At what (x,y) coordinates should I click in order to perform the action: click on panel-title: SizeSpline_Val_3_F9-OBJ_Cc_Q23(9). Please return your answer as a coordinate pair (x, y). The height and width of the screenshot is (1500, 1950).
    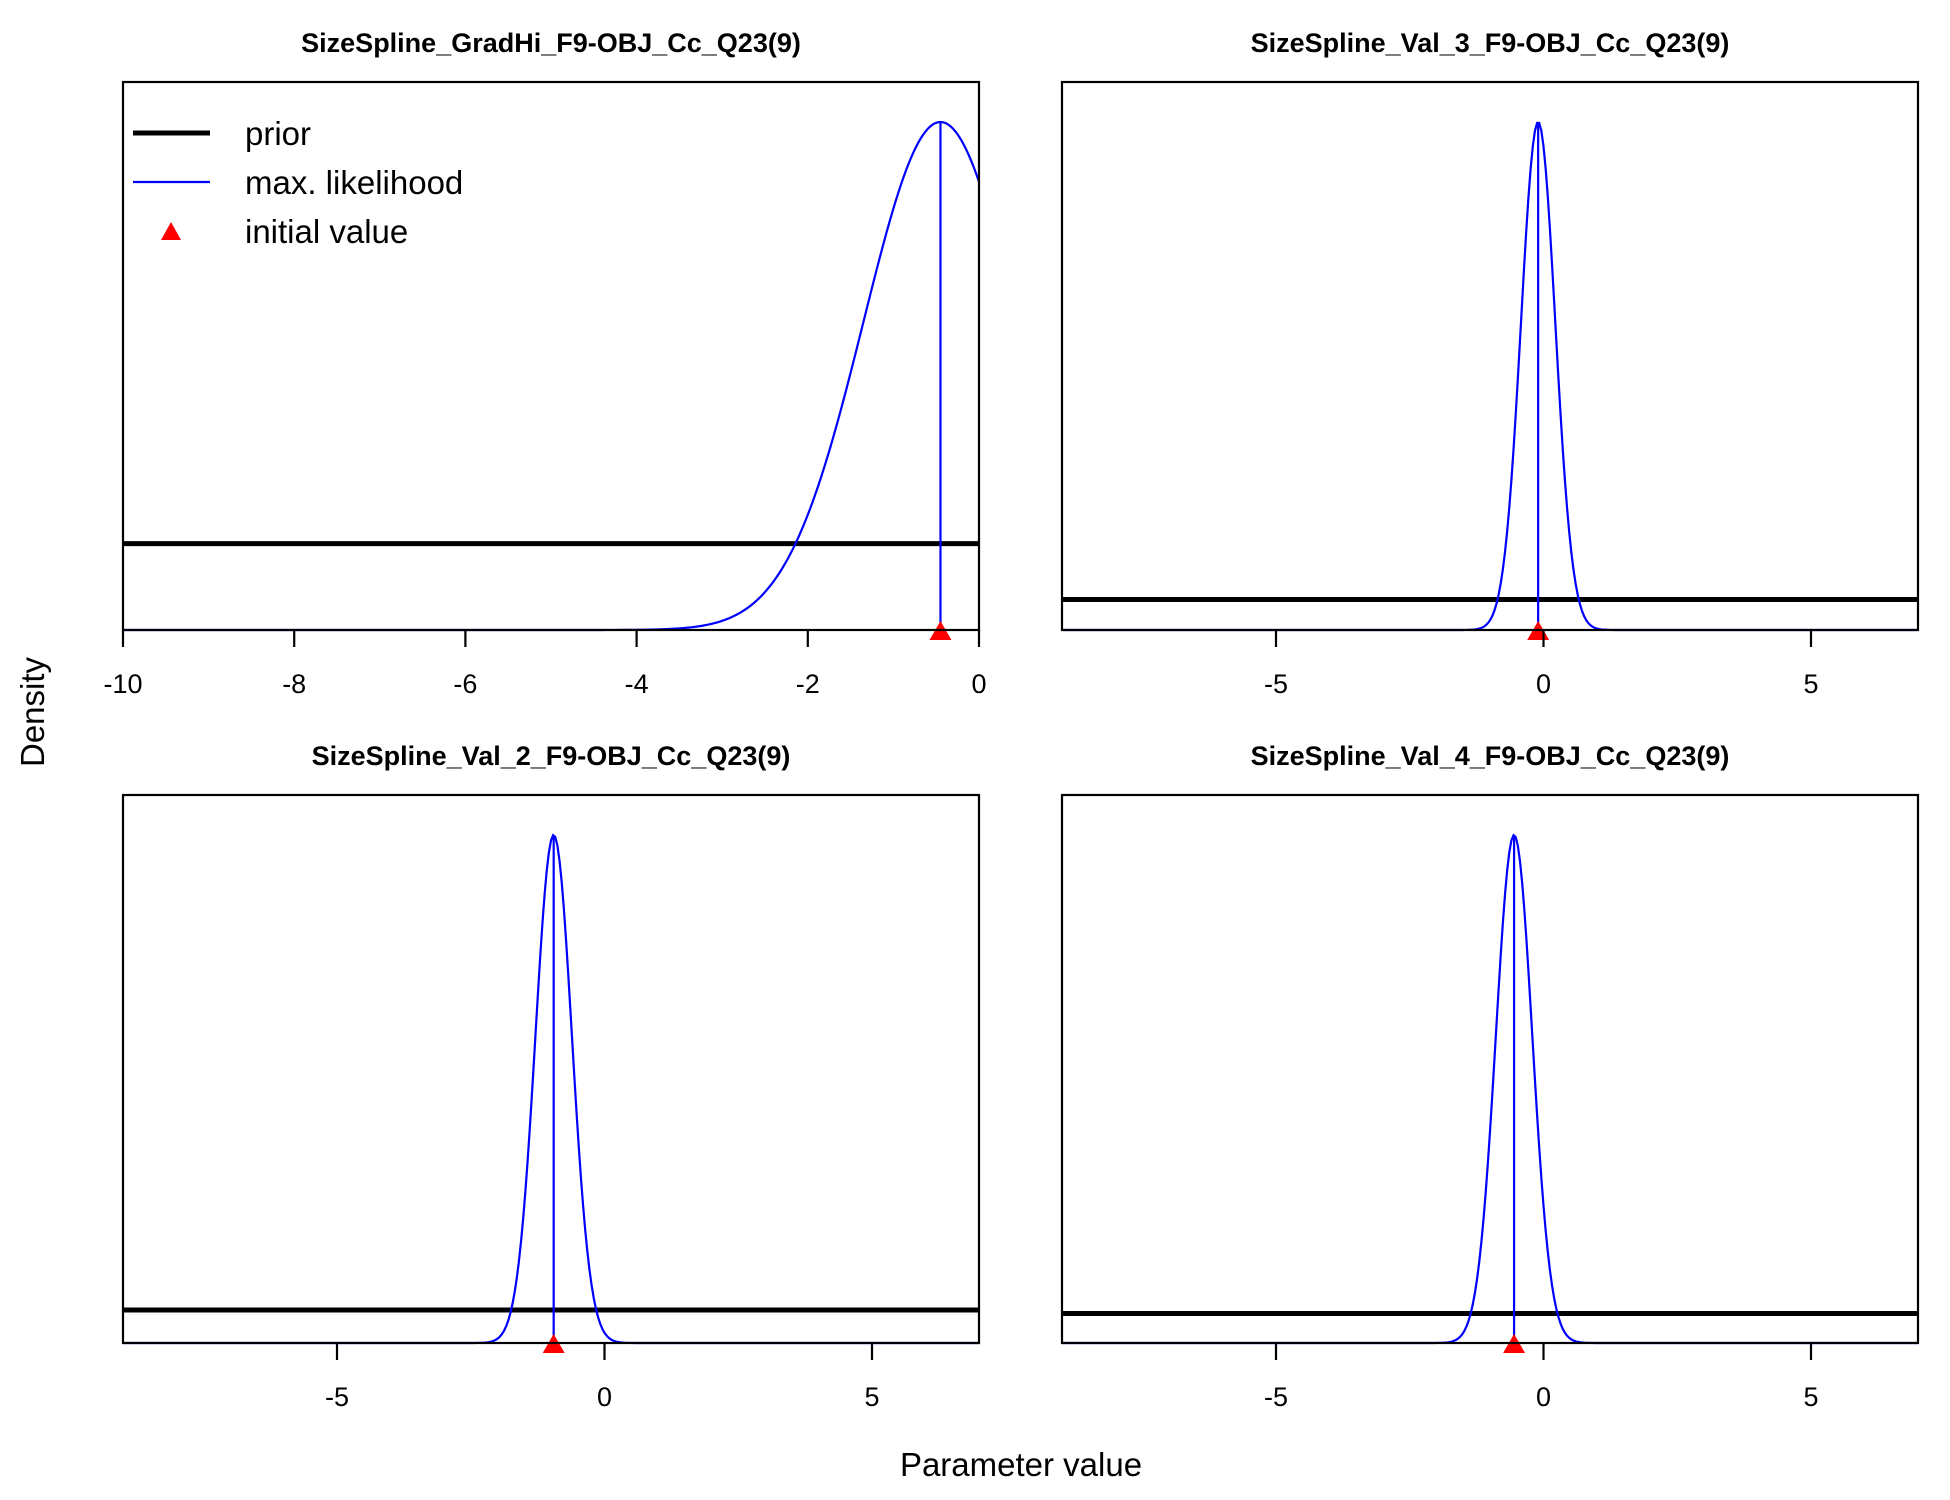
    Looking at the image, I should click on (1490, 43).